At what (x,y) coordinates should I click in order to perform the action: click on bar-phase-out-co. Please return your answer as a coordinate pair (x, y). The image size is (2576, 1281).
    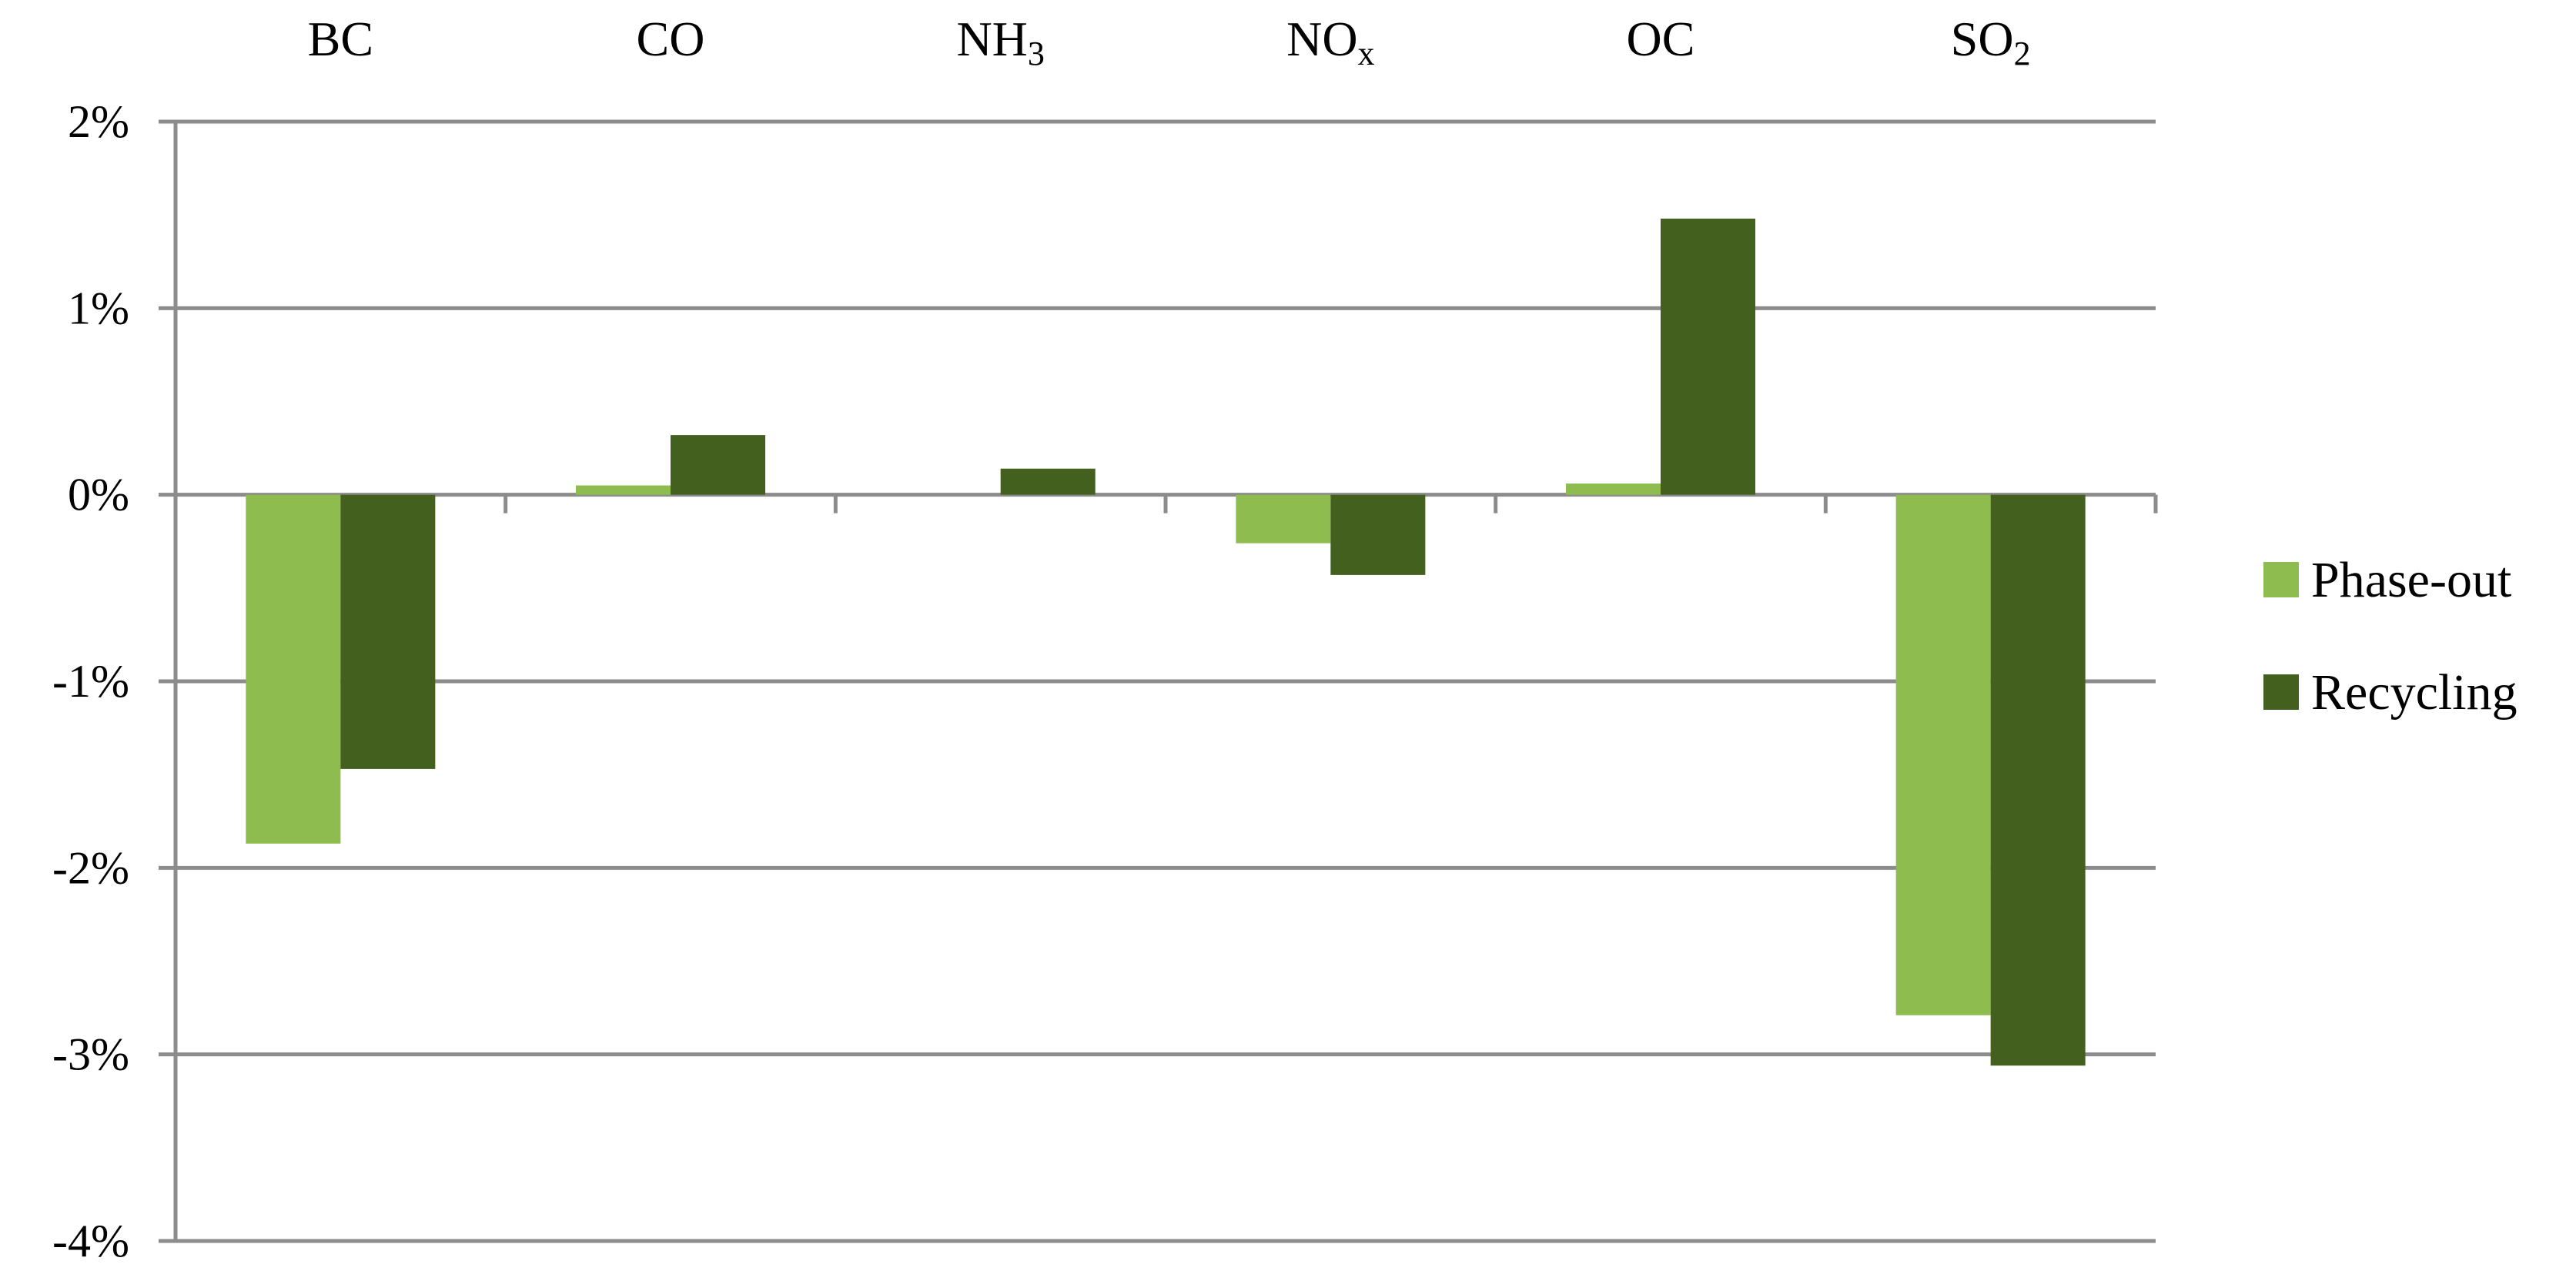
    Looking at the image, I should click on (624, 490).